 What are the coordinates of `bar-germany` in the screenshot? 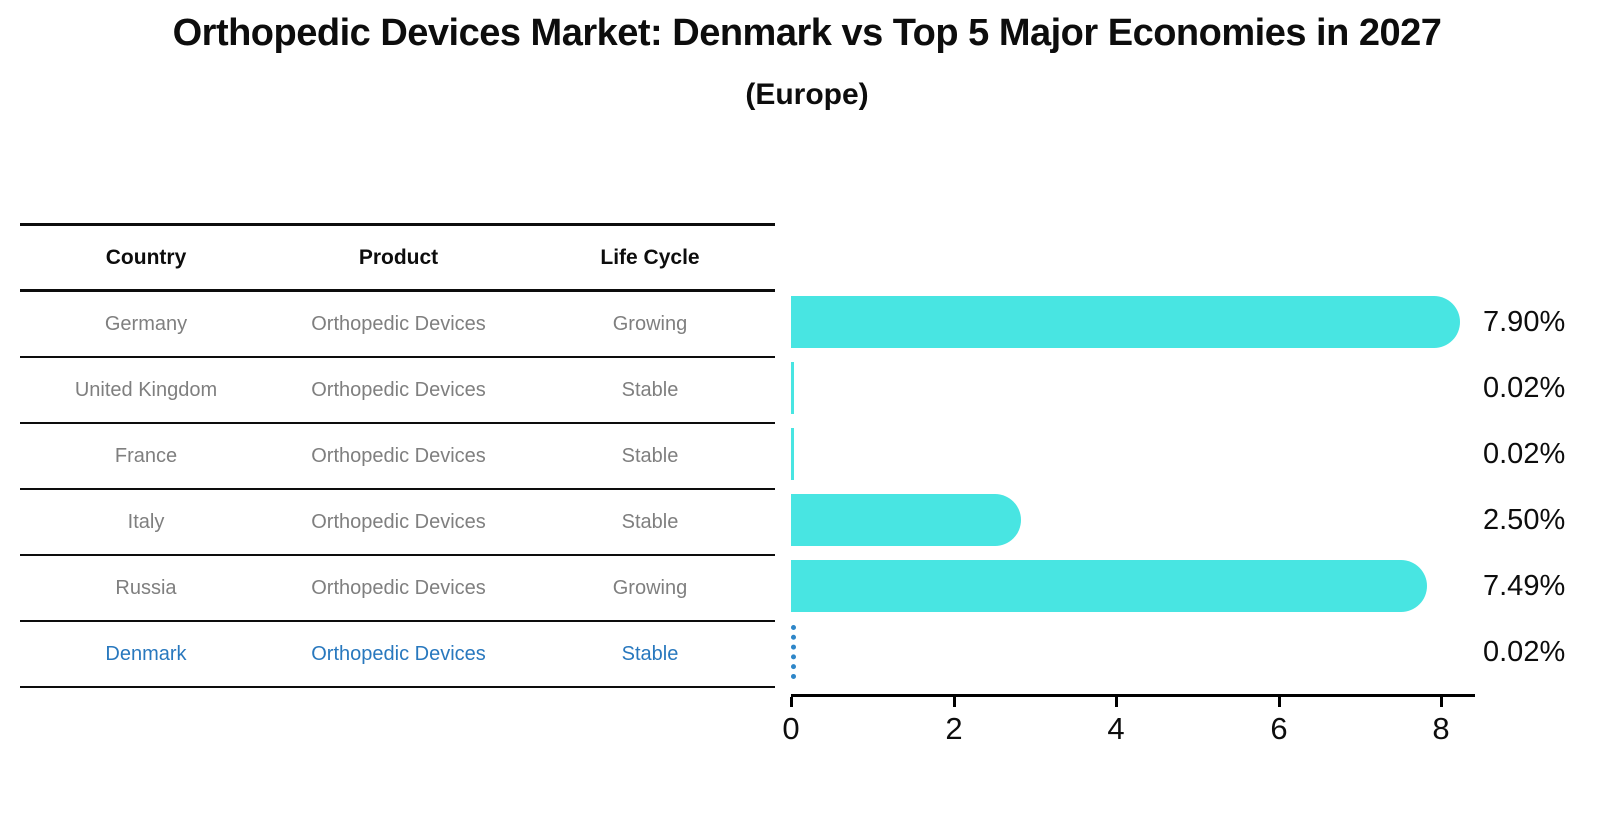 It's located at (1125, 322).